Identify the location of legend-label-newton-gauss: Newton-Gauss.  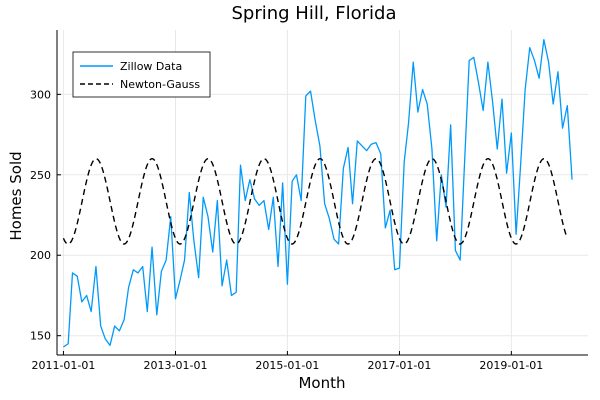
(160, 84).